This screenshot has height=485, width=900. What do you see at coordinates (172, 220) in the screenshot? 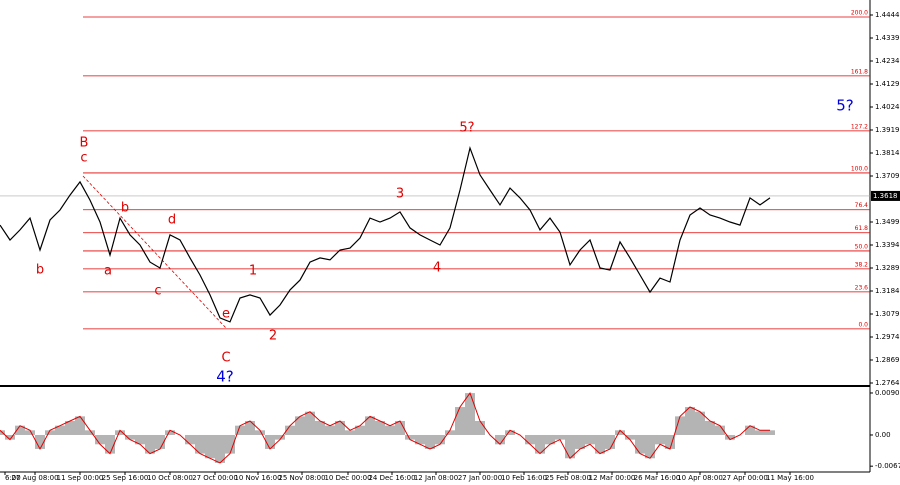
I see `wave-label: d` at bounding box center [172, 220].